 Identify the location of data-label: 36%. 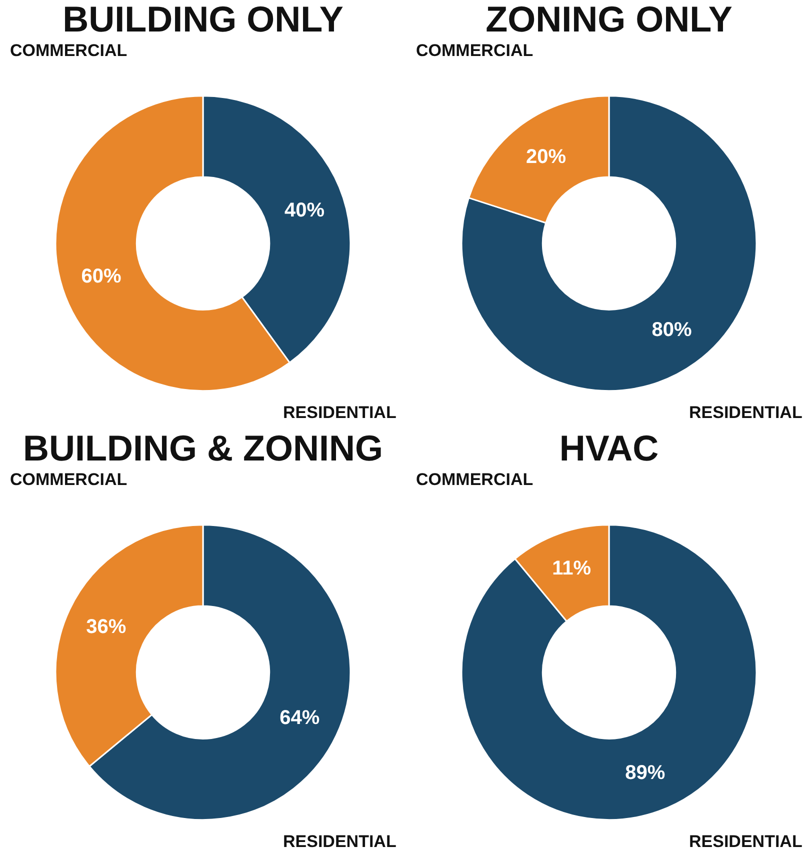
(106, 627).